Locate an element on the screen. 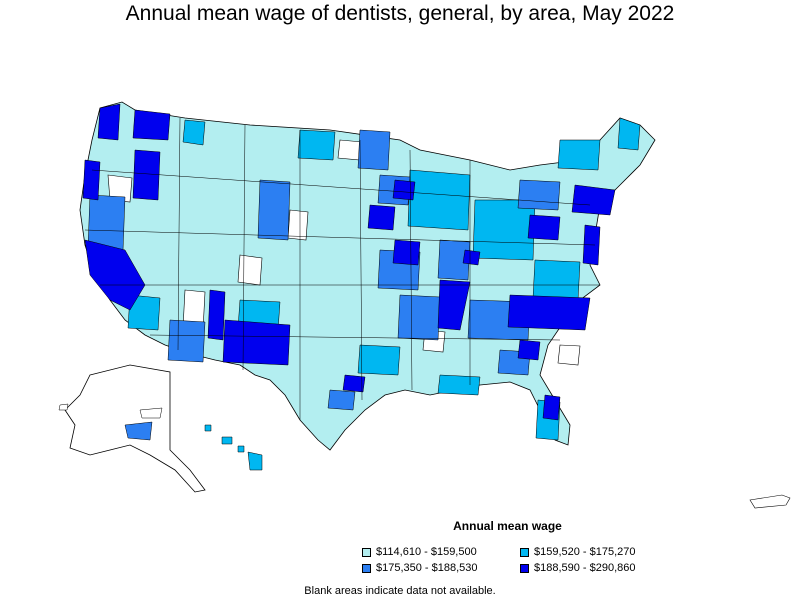 The height and width of the screenshot is (600, 800). legend-label-mid-dark: $175,350 - $188,530 is located at coordinates (427, 568).